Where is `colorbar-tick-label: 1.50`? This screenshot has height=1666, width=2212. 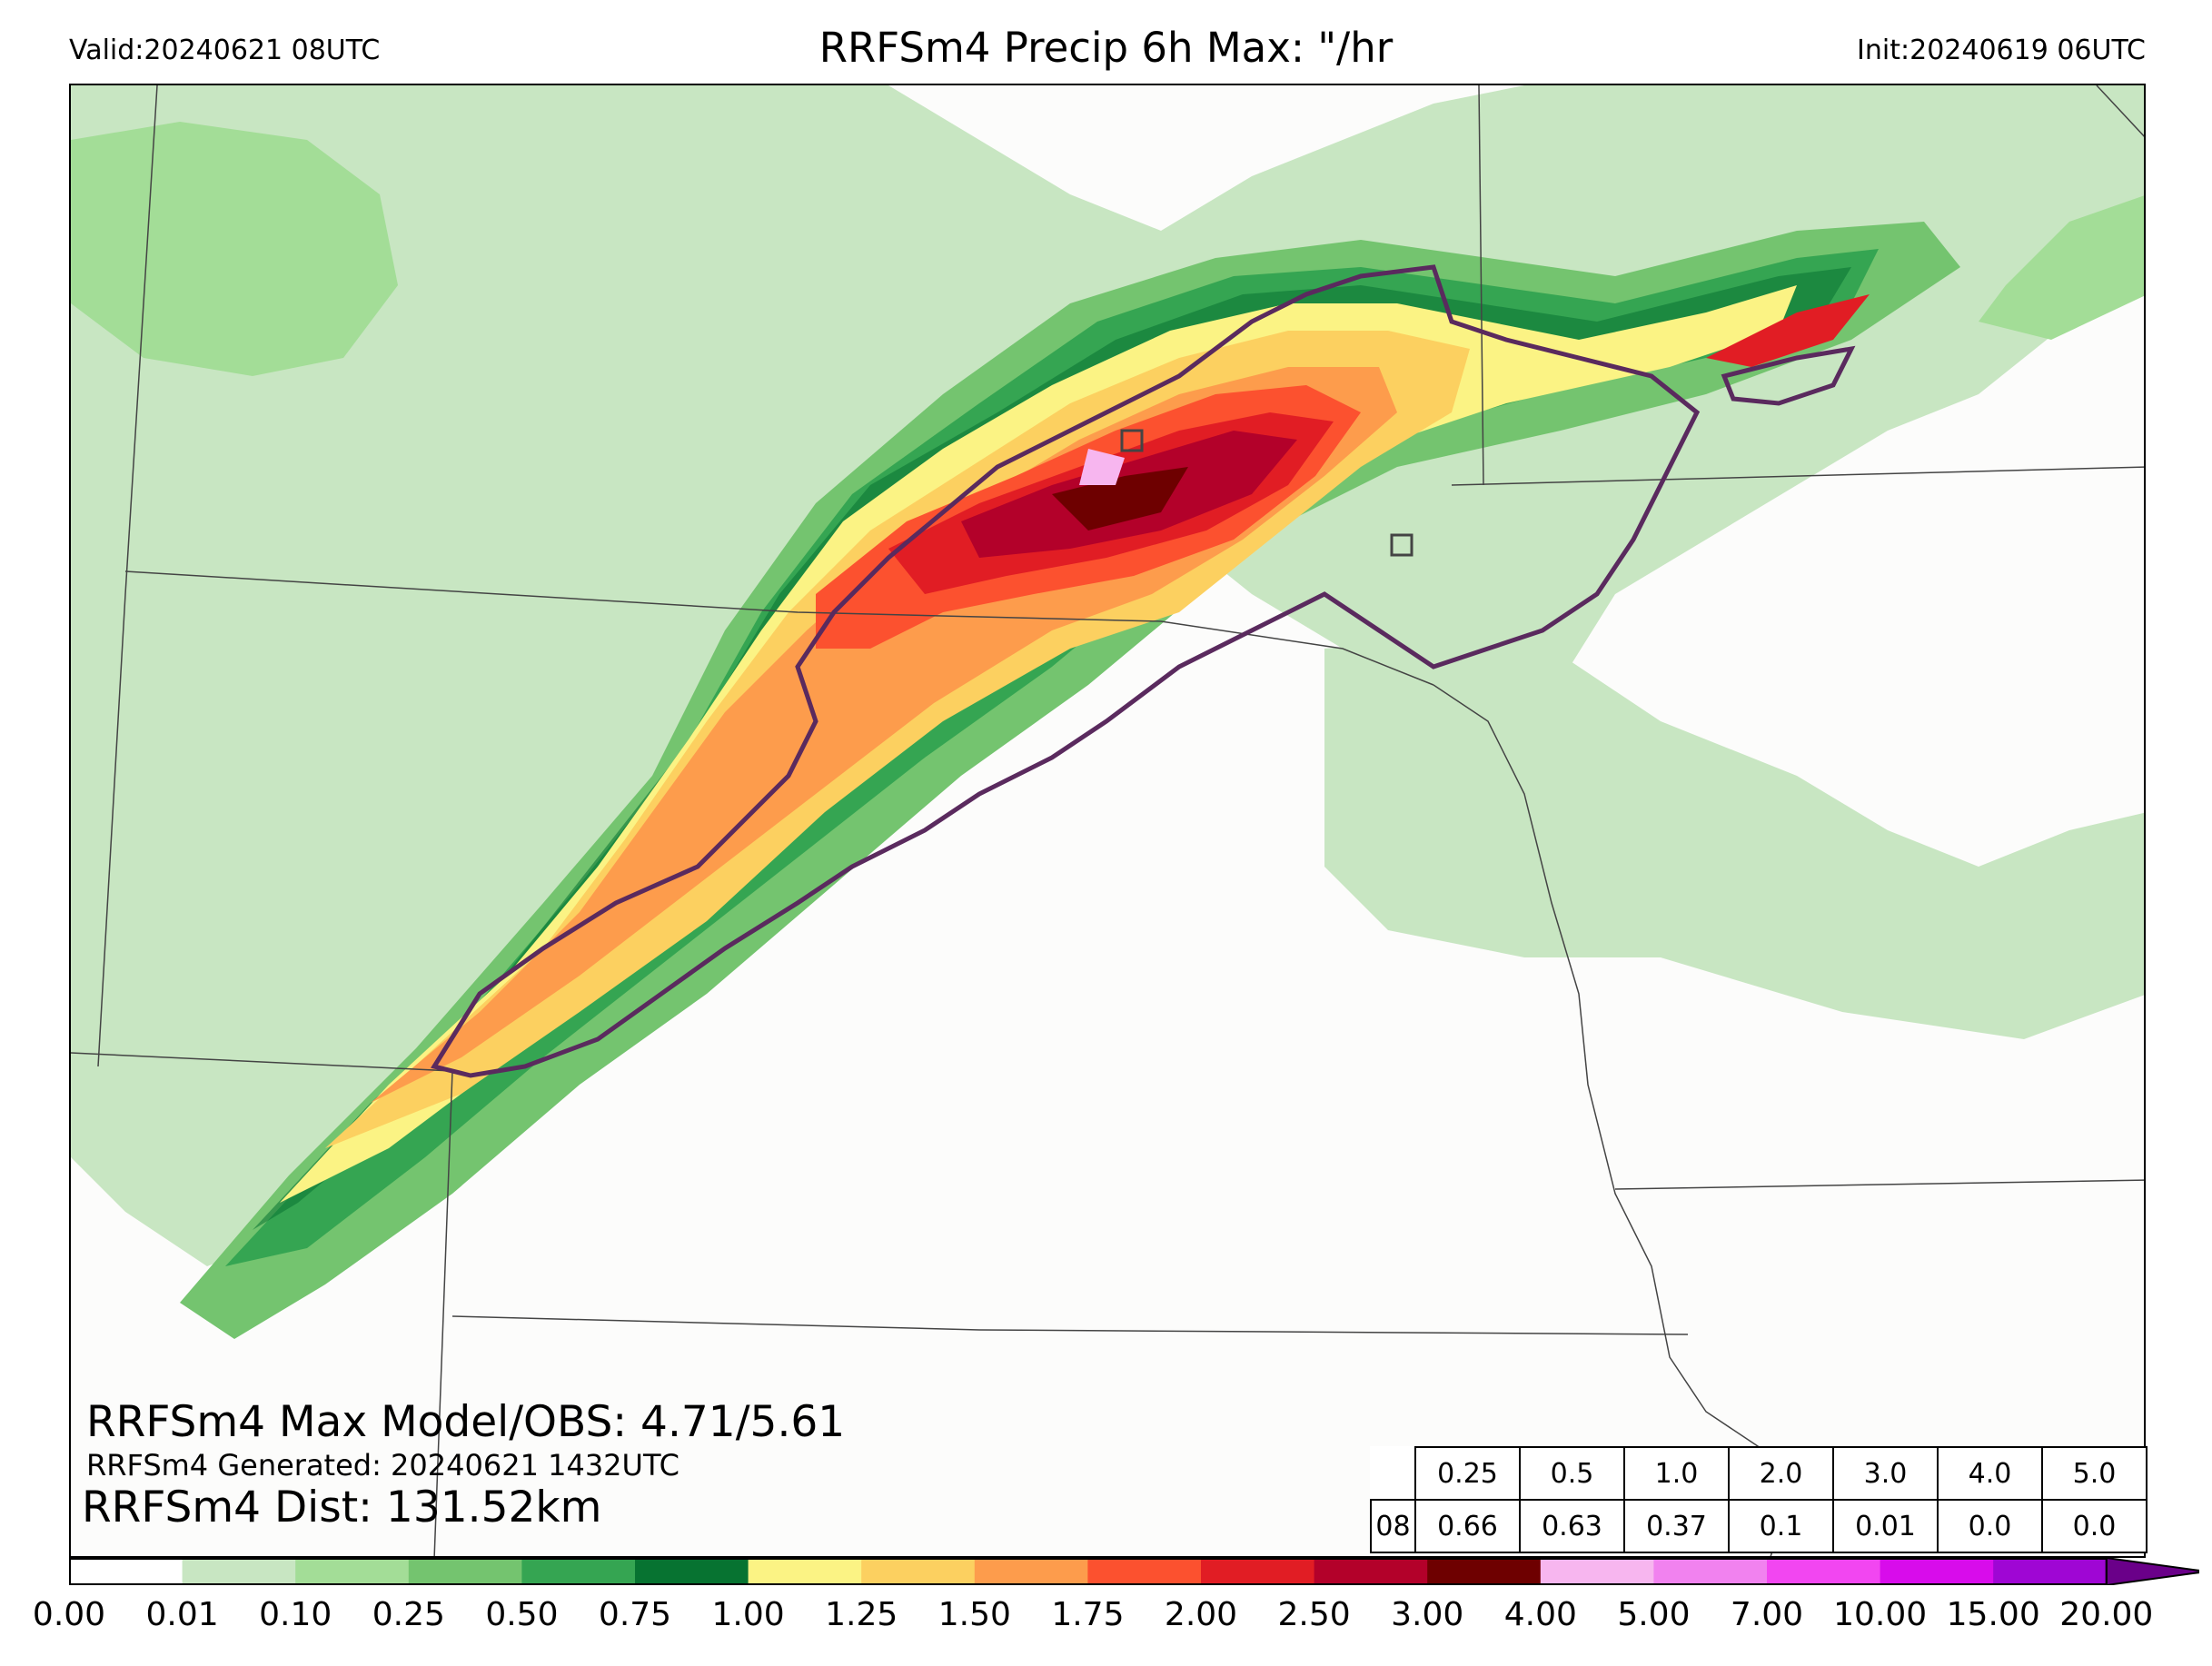
colorbar-tick-label: 1.50 is located at coordinates (974, 1614).